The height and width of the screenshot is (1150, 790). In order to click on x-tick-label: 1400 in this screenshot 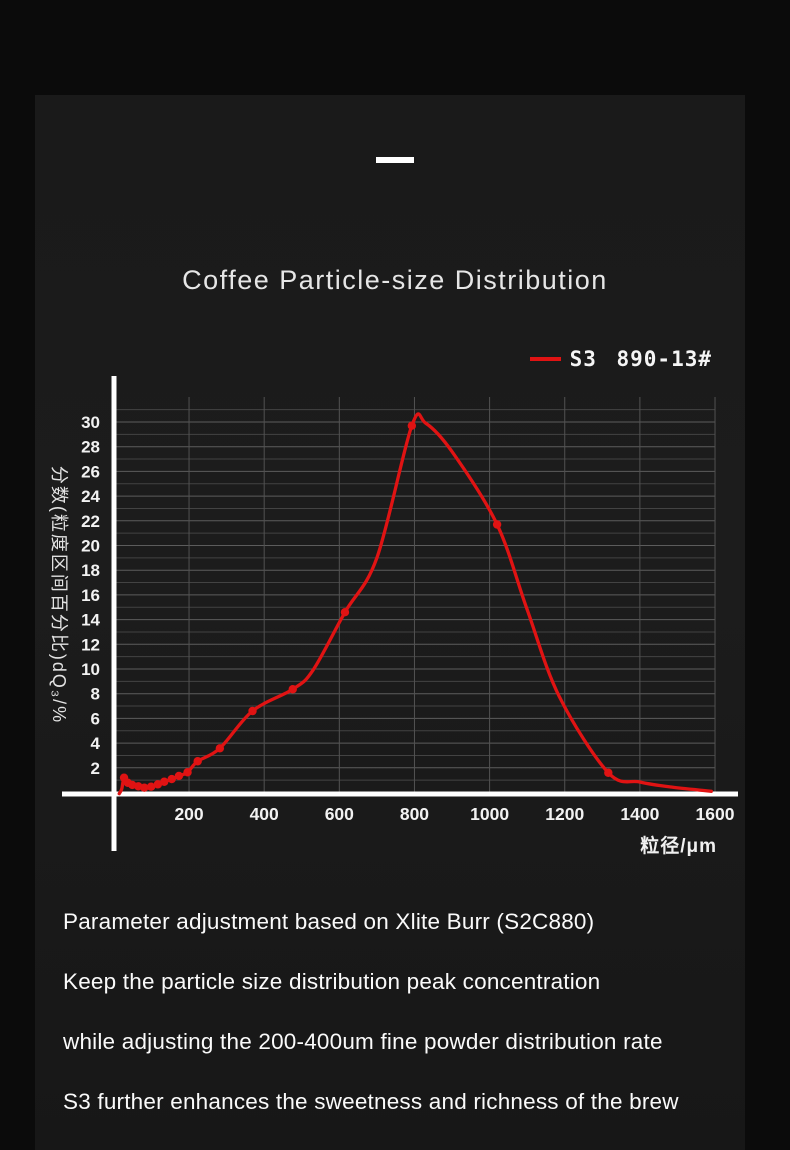, I will do `click(639, 814)`.